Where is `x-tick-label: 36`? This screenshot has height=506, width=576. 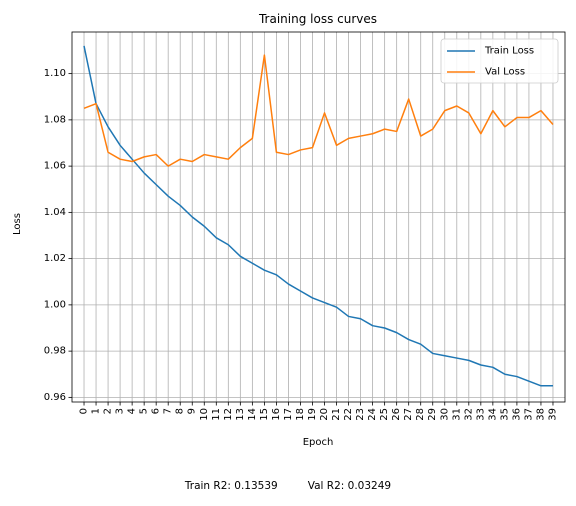
x-tick-label: 36 is located at coordinates (516, 414).